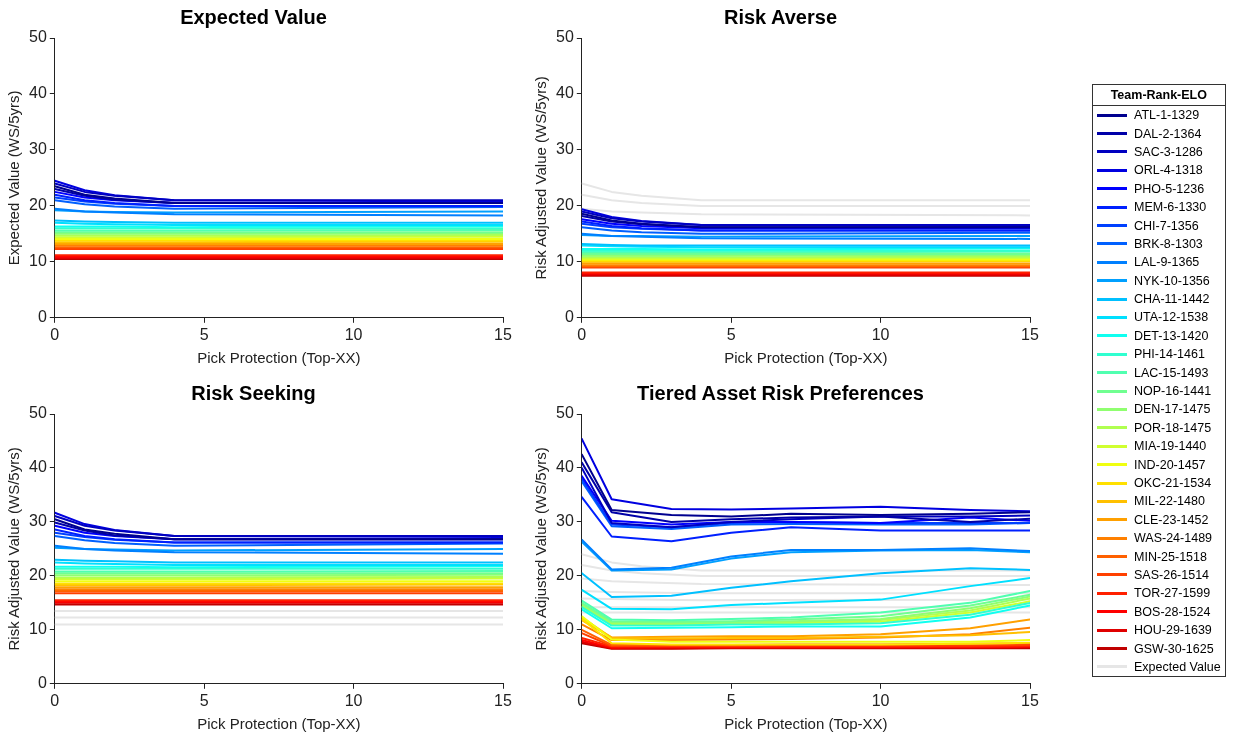 The image size is (1239, 736). What do you see at coordinates (1173, 483) in the screenshot?
I see `legend-label: OKC-21-1534` at bounding box center [1173, 483].